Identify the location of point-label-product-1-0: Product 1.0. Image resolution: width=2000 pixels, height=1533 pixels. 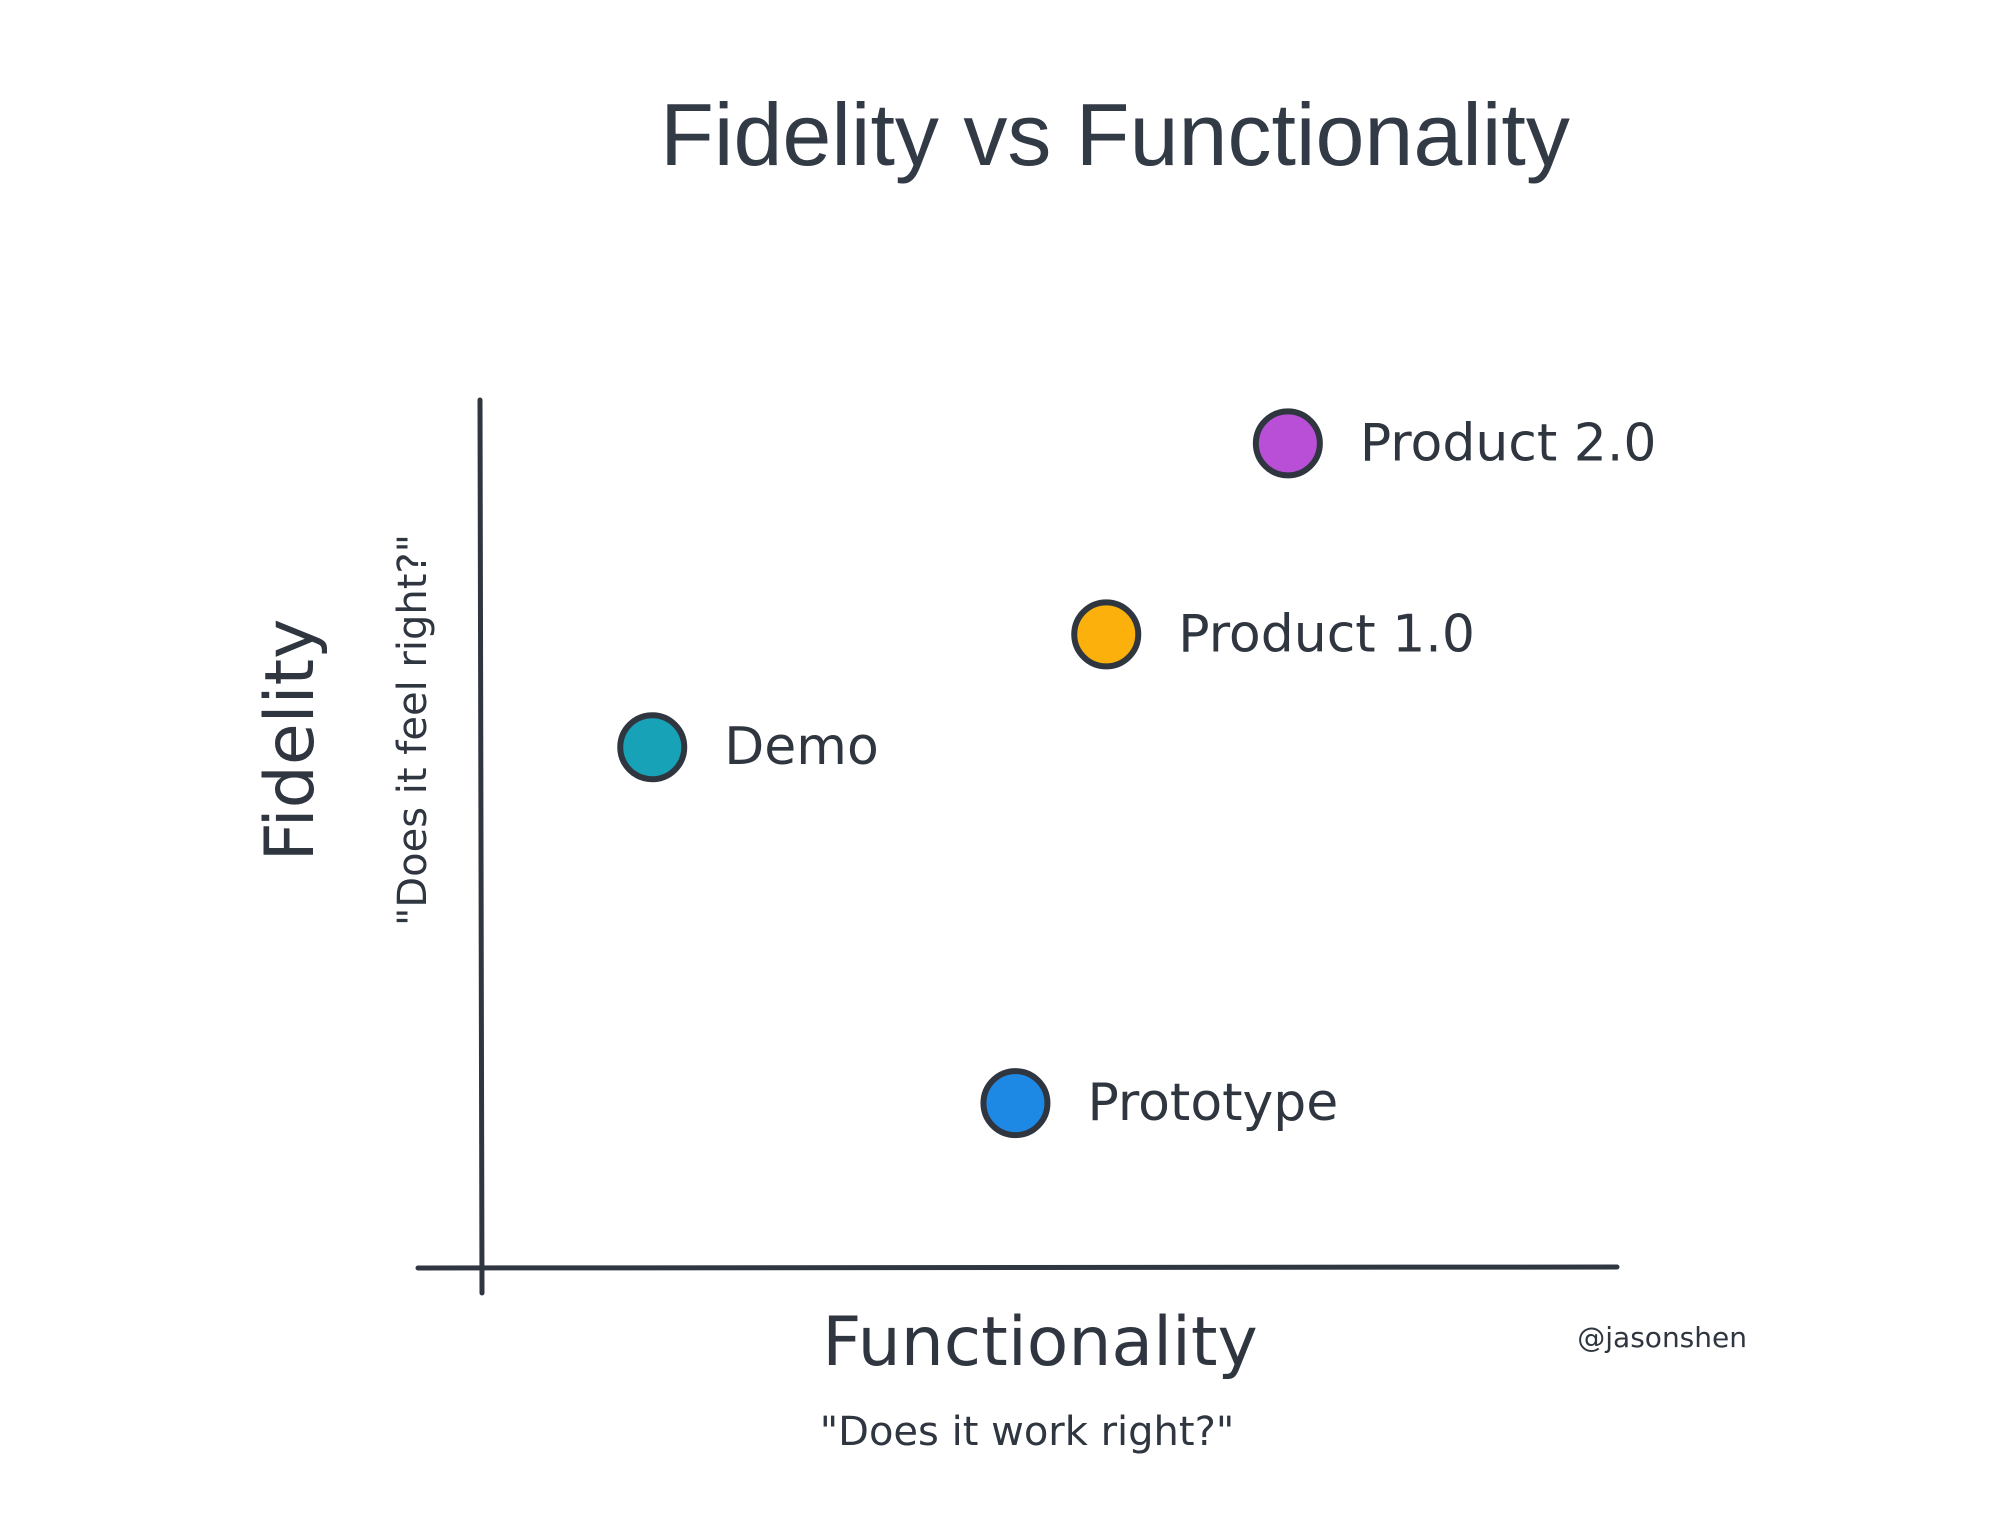
(1326, 634).